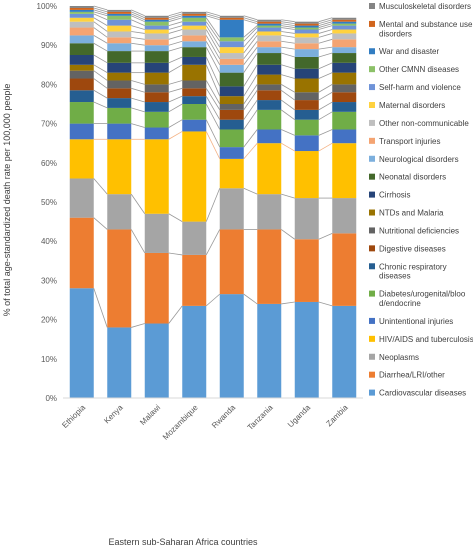 The width and height of the screenshot is (473, 553). I want to click on legend-item: Cirrhosis, so click(390, 195).